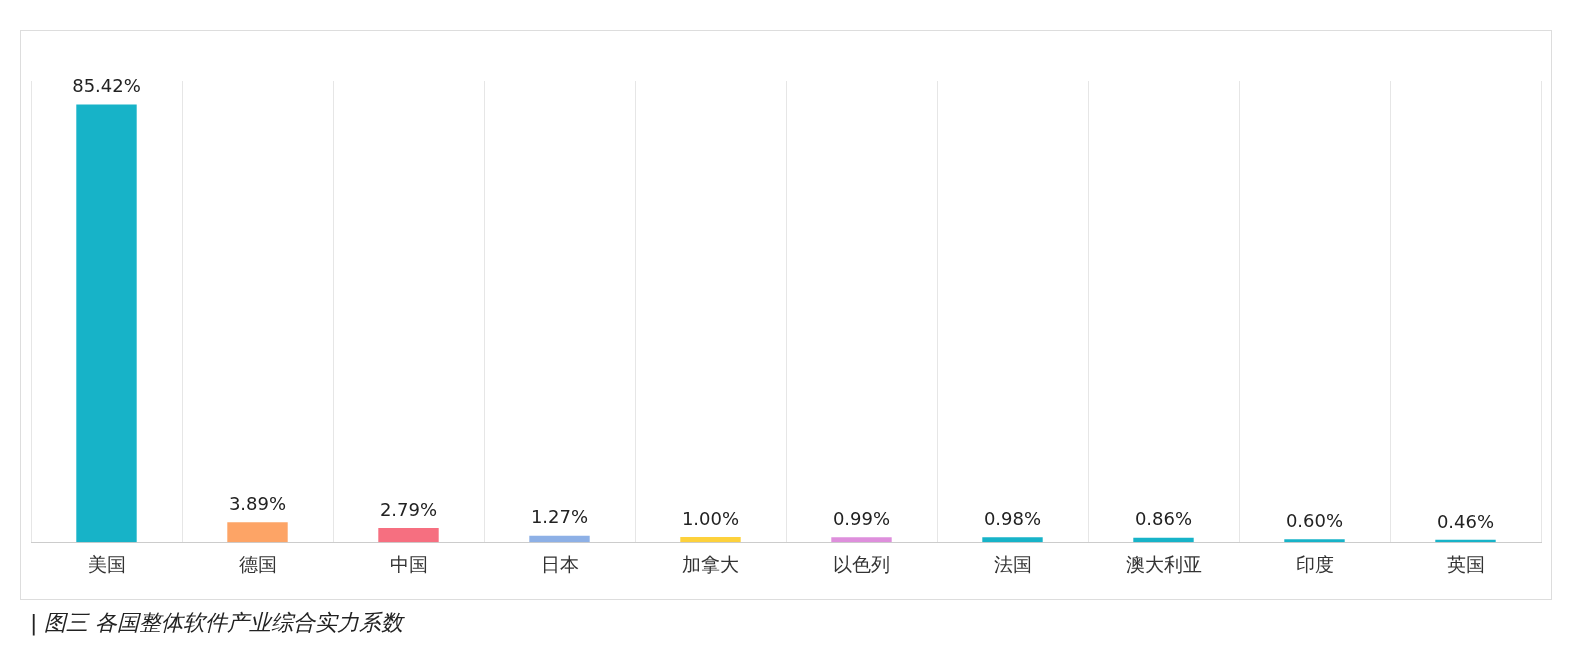 This screenshot has height=672, width=1588. I want to click on text: | 图三 各国整体软件产业综合实力系数, so click(217, 623).